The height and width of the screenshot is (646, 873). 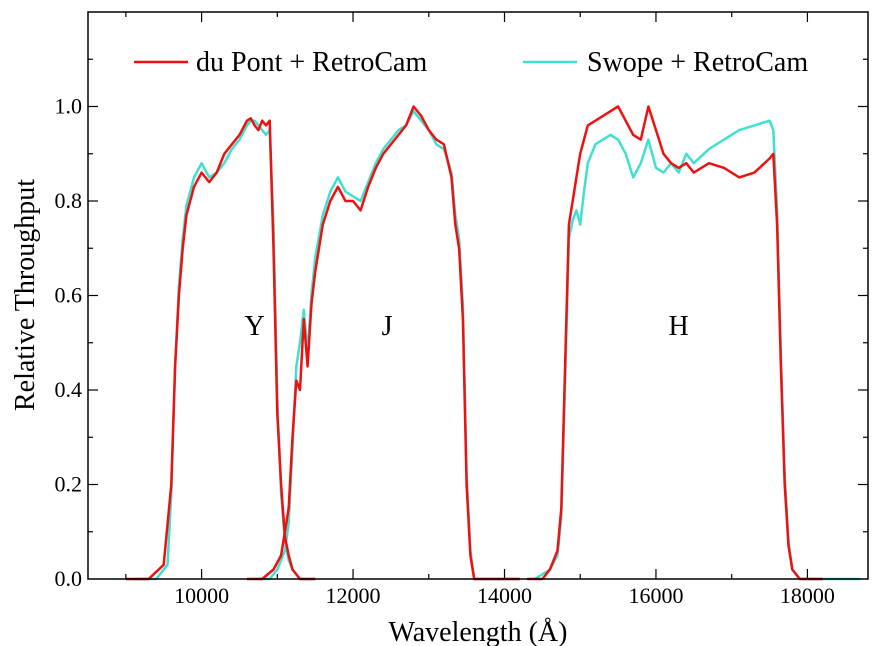 I want to click on band-label-j: J, so click(x=387, y=326).